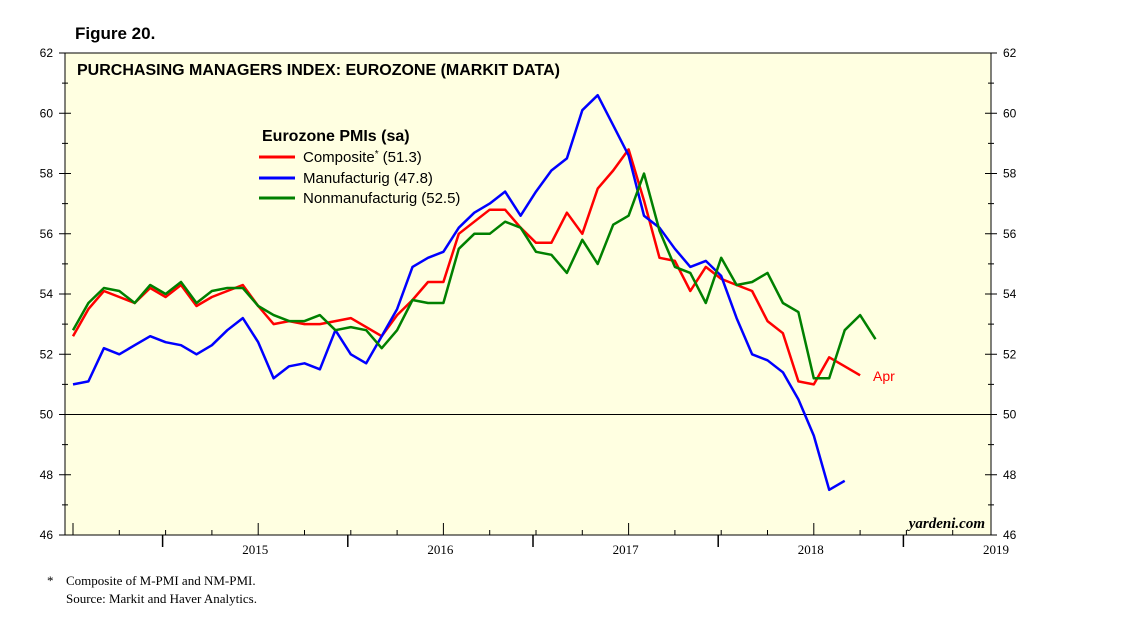  I want to click on y-tick-label-left-58: 58, so click(47, 174).